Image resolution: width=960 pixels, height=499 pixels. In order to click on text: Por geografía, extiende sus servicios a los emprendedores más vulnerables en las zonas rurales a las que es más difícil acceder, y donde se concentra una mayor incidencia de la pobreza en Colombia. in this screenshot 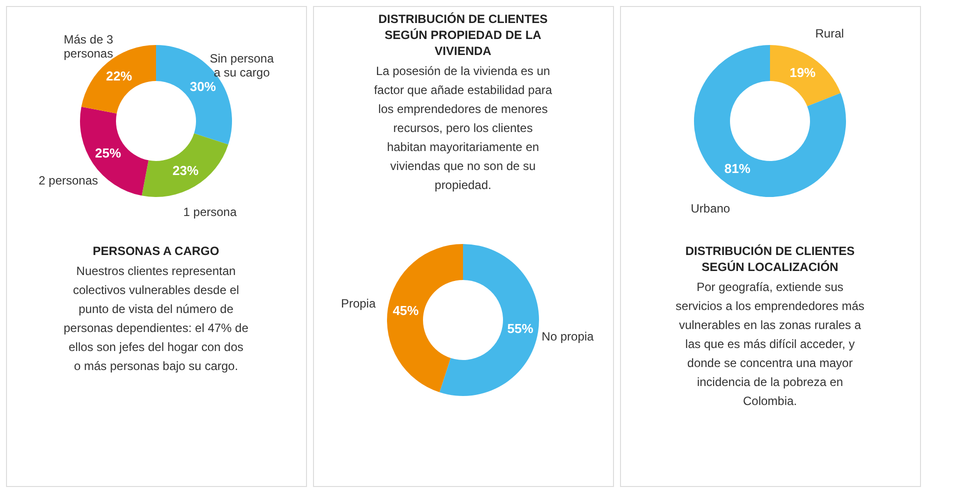, I will do `click(770, 344)`.